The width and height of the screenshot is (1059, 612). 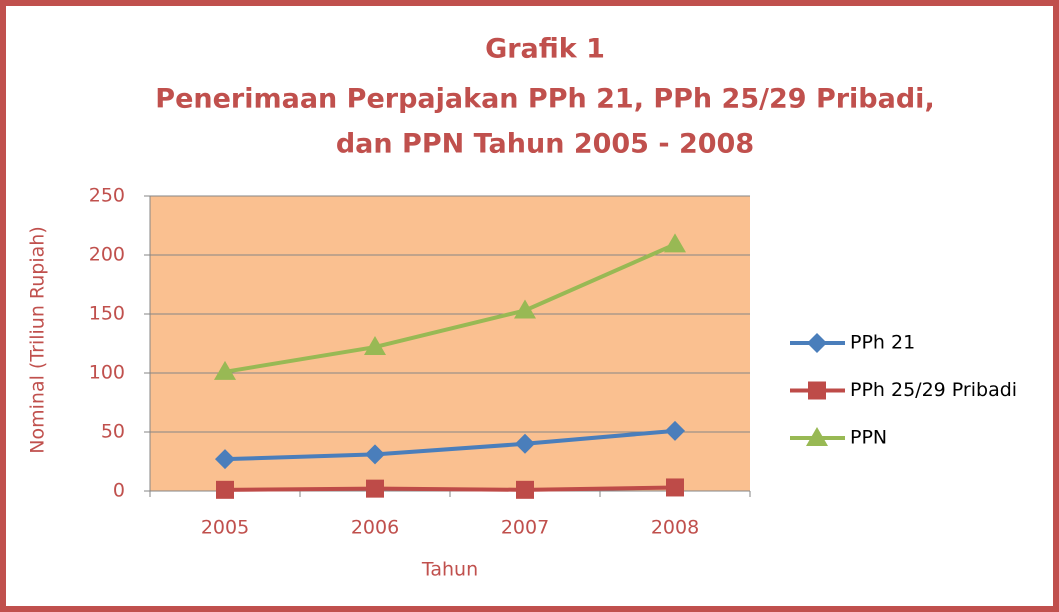 I want to click on chart-title: Grafik 1, so click(x=545, y=49).